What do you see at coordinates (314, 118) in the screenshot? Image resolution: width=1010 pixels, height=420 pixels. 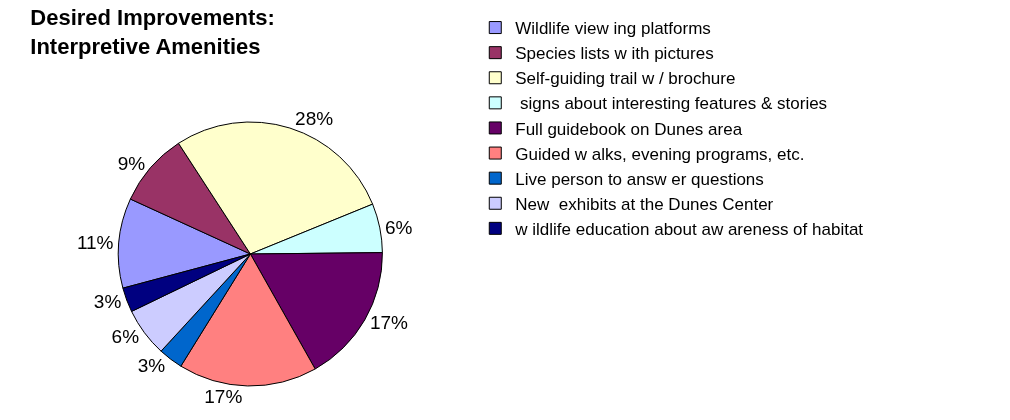 I see `data-label: 28%` at bounding box center [314, 118].